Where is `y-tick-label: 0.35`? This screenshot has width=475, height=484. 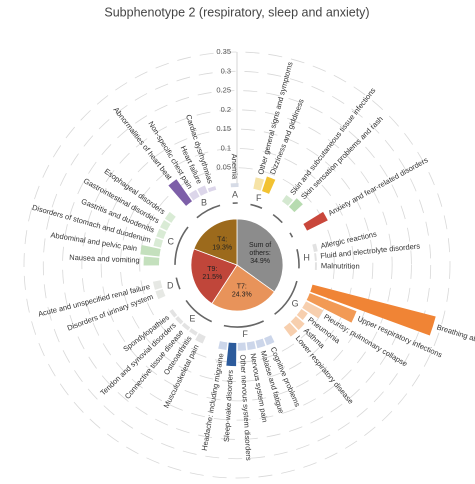 y-tick-label: 0.35 is located at coordinates (223, 51).